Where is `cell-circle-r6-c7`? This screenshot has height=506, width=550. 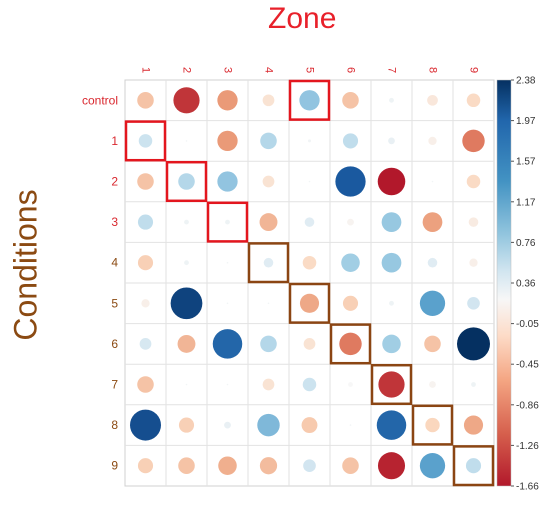
cell-circle-r6-c7 is located at coordinates (432, 344).